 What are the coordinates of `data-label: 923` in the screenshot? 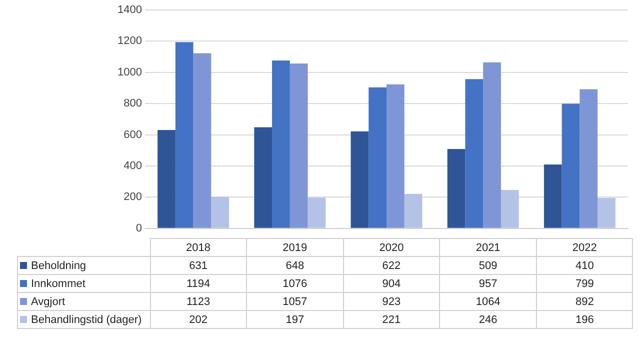 It's located at (391, 301).